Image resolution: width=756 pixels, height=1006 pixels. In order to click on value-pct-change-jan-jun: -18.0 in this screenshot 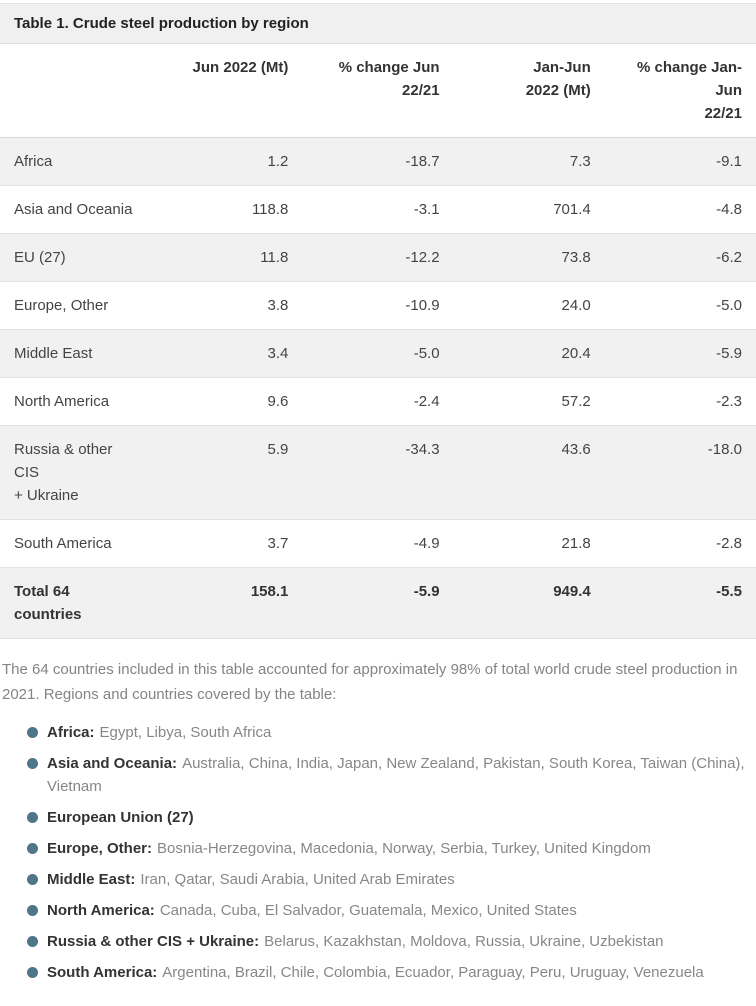, I will do `click(680, 472)`.